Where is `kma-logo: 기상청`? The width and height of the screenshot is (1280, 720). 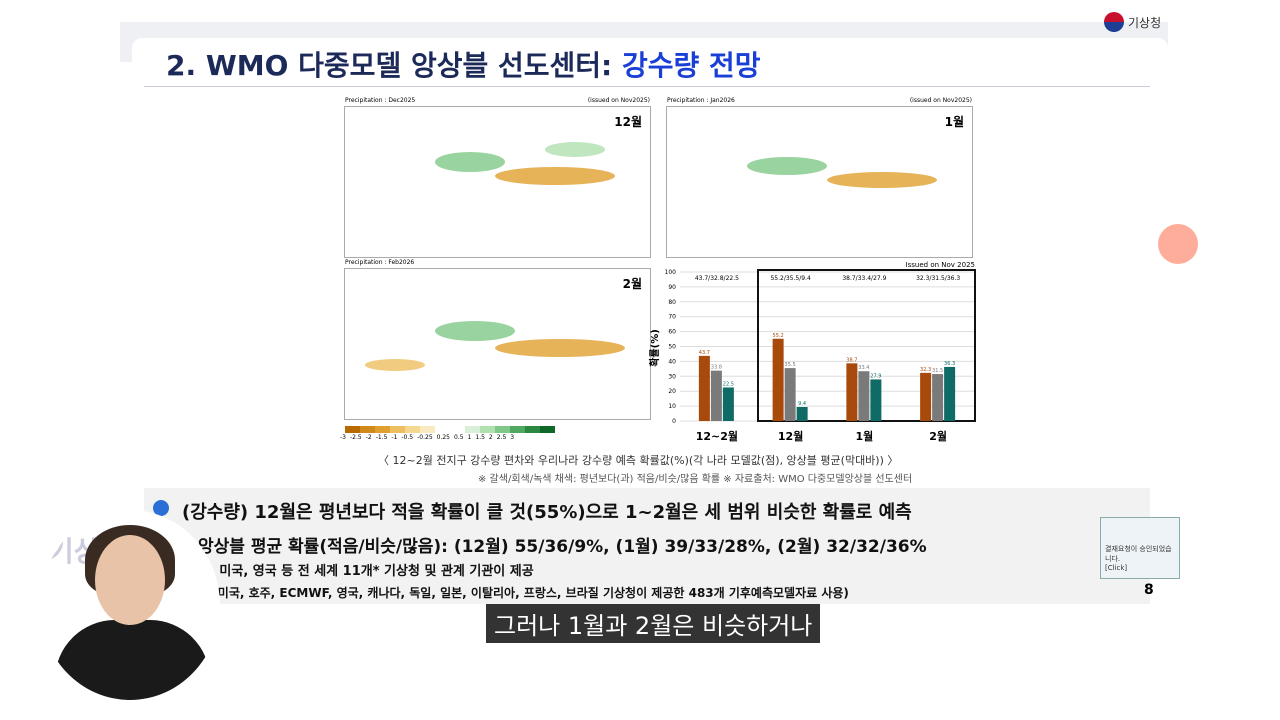 kma-logo: 기상청 is located at coordinates (1132, 22).